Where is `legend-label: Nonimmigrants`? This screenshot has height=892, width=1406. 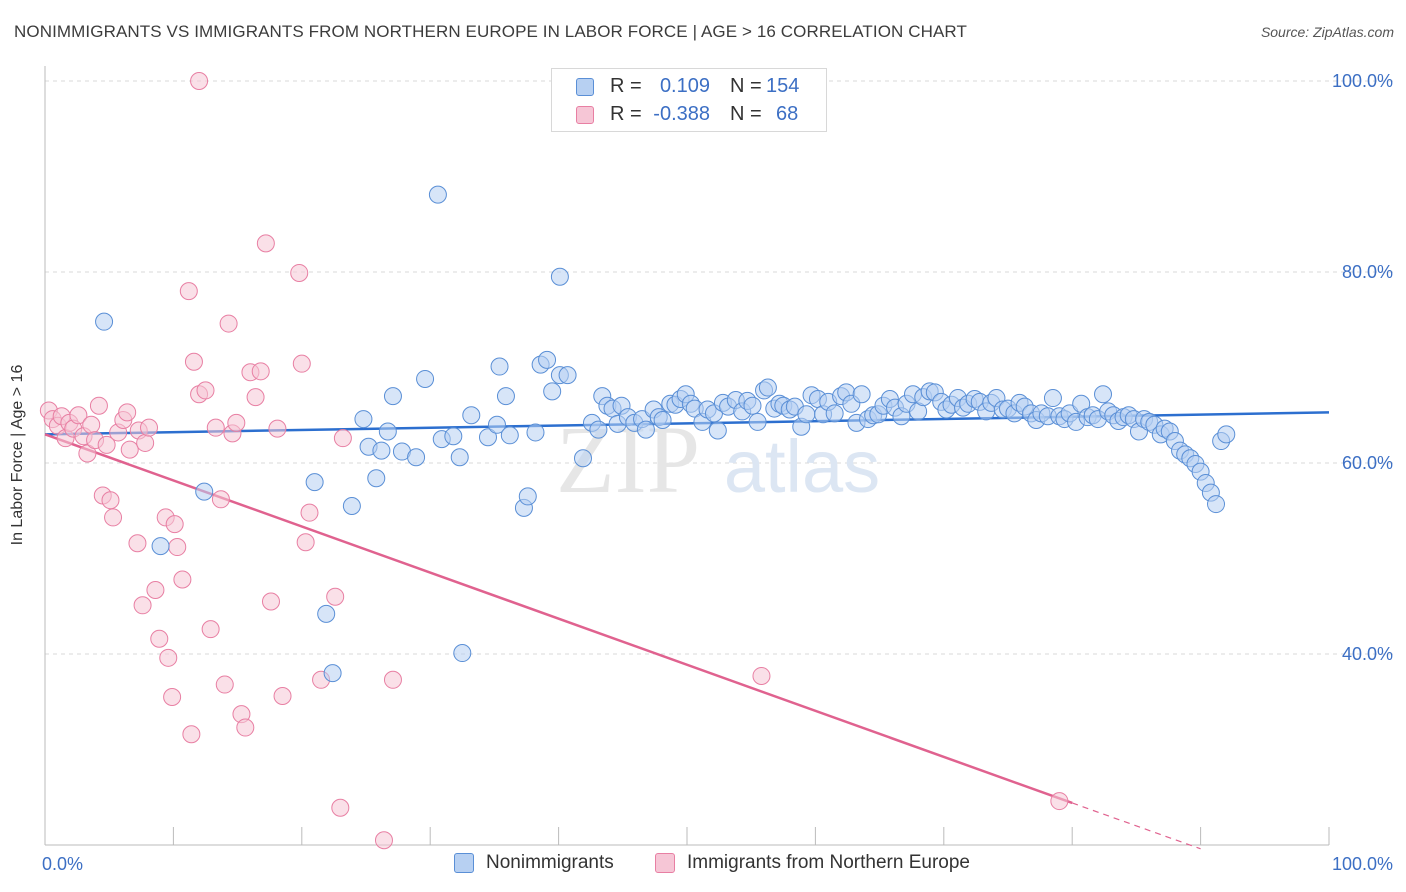 legend-label: Nonimmigrants is located at coordinates (550, 862).